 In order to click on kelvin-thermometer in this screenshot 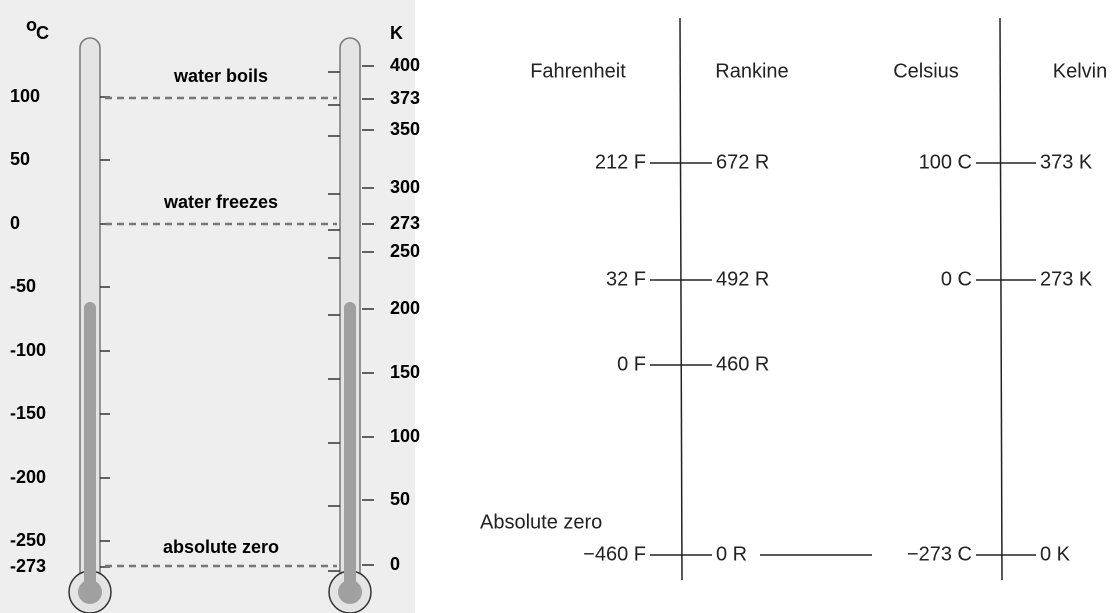, I will do `click(350, 325)`.